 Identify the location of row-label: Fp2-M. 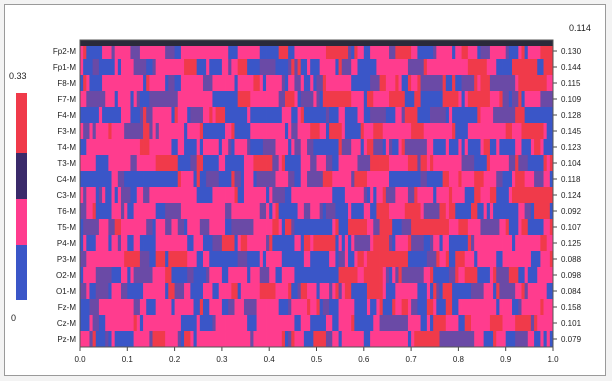
(64, 51).